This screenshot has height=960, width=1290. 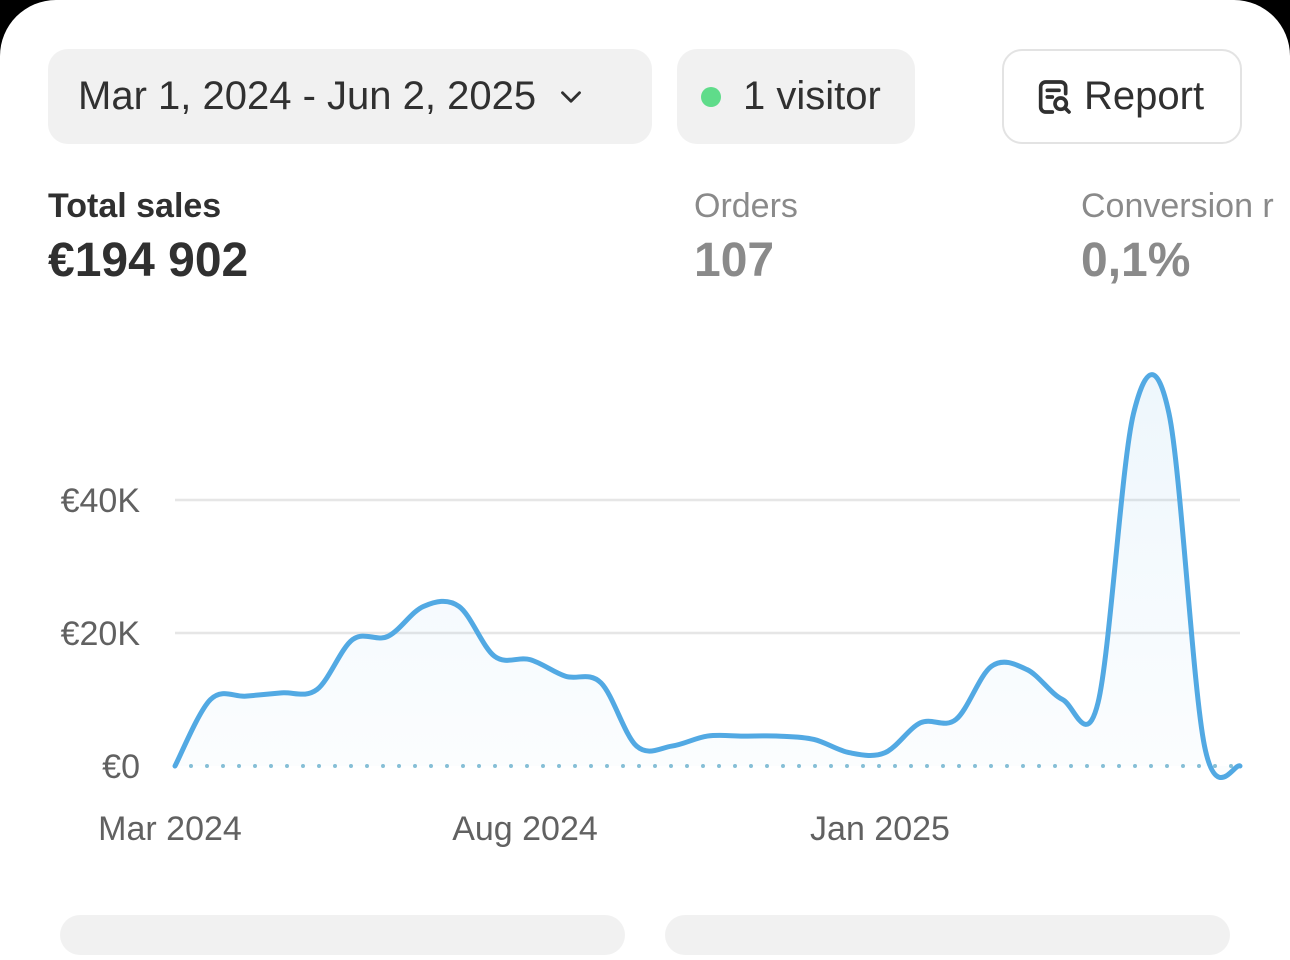 What do you see at coordinates (880, 829) in the screenshot?
I see `x-tick-label-2: Jan 2025` at bounding box center [880, 829].